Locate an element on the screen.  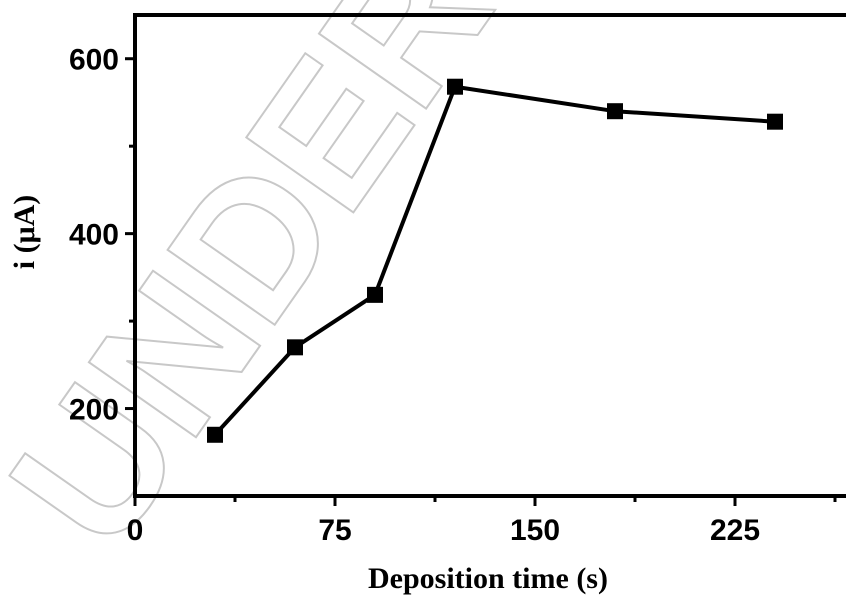
x-tick-label: 150 is located at coordinates (535, 530).